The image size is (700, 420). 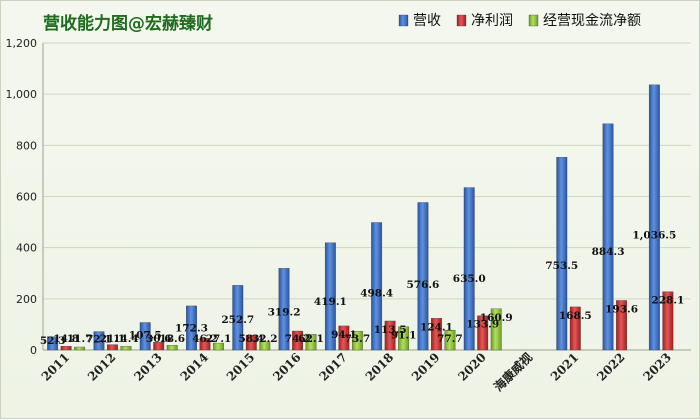 I want to click on y-tick-label: 200, so click(x=26, y=299).